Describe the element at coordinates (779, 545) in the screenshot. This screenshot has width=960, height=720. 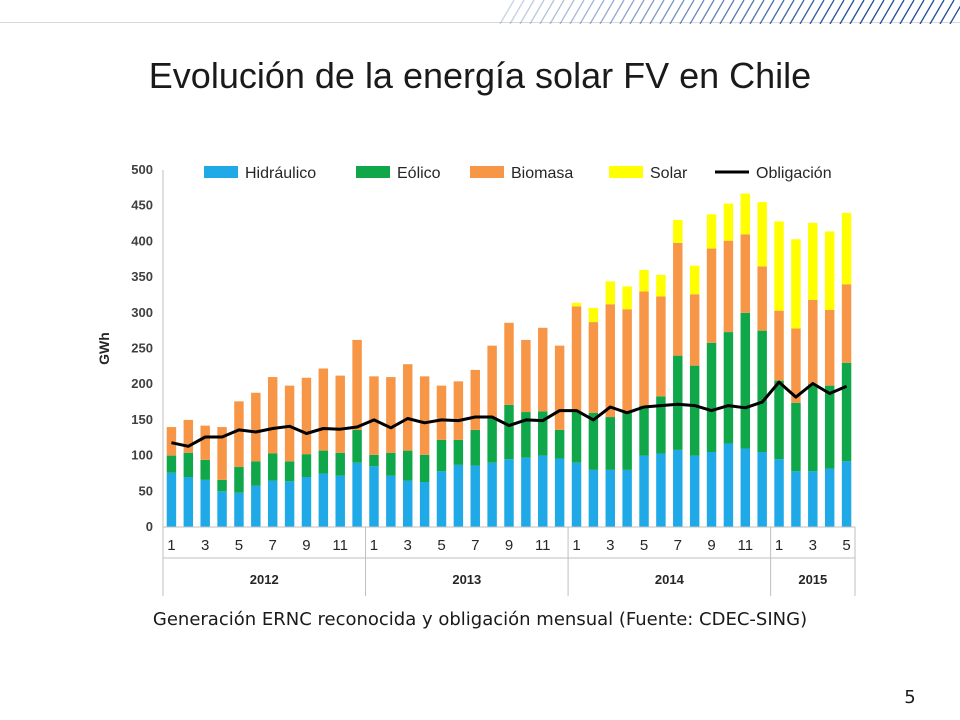
I see `x-tick-label: 1` at that location.